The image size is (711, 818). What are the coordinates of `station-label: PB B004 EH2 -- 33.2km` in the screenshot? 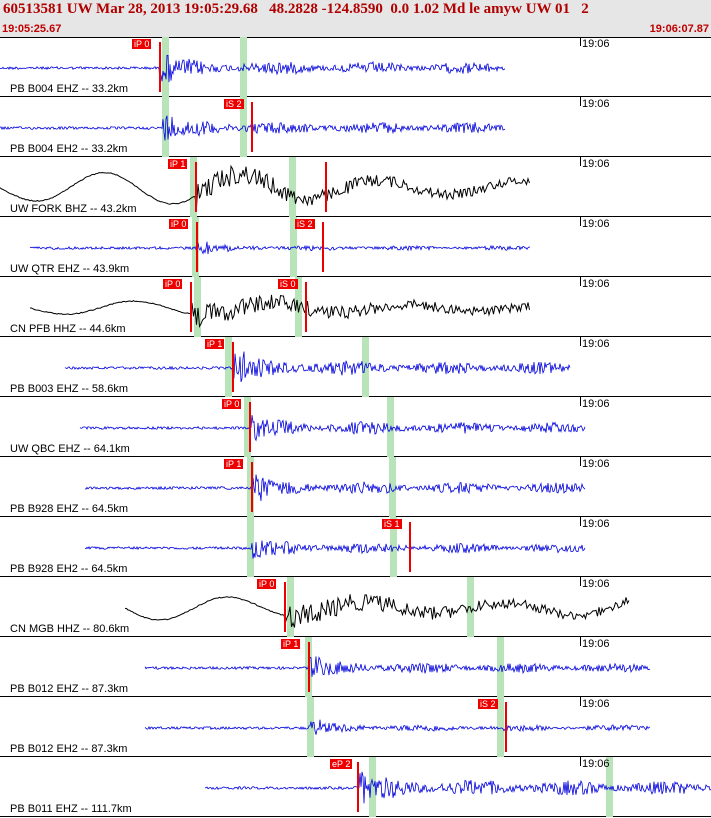 It's located at (69, 149).